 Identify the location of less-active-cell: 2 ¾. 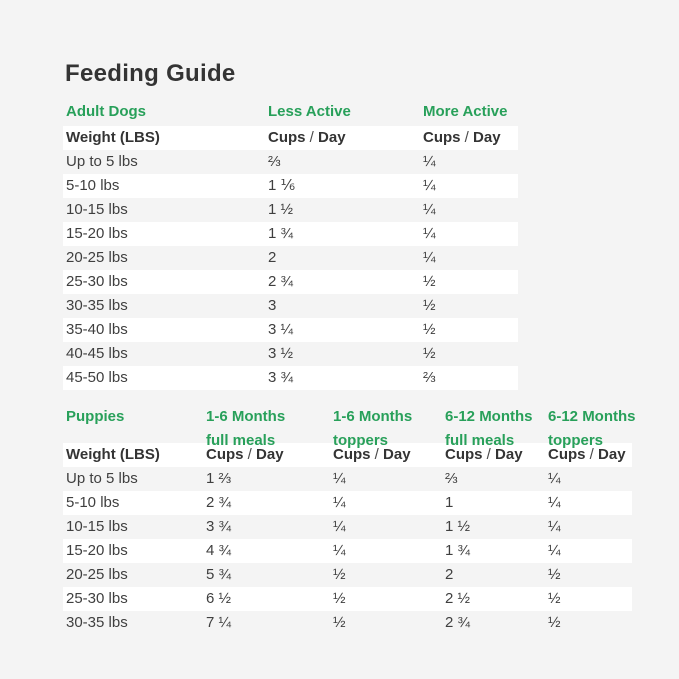
(281, 281).